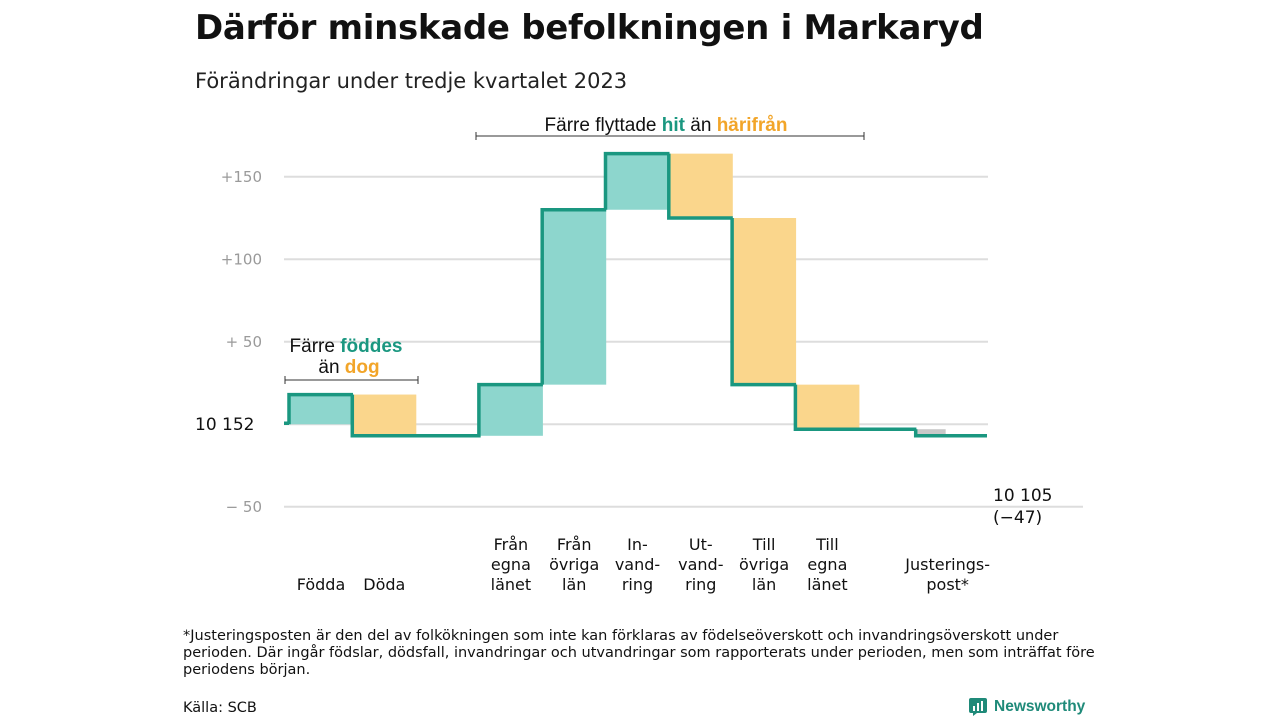  What do you see at coordinates (348, 367) in the screenshot?
I see `births-annotation-line2: än dog` at bounding box center [348, 367].